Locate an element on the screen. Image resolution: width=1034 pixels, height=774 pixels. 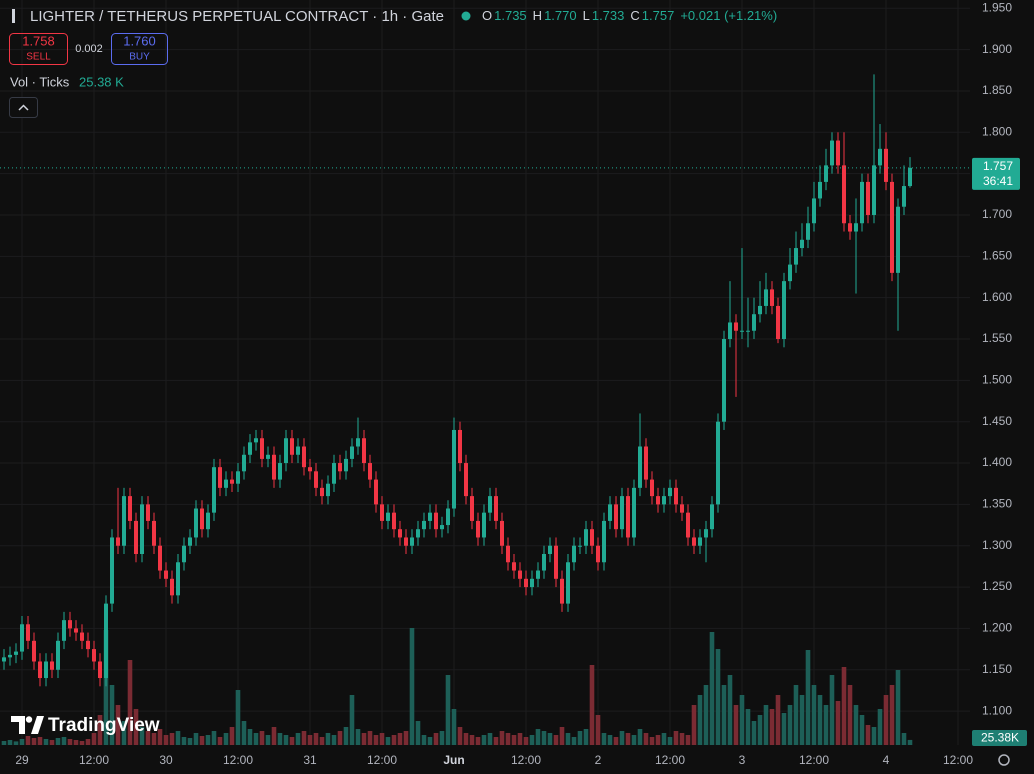
sell-label: SELL is located at coordinates (38, 57).